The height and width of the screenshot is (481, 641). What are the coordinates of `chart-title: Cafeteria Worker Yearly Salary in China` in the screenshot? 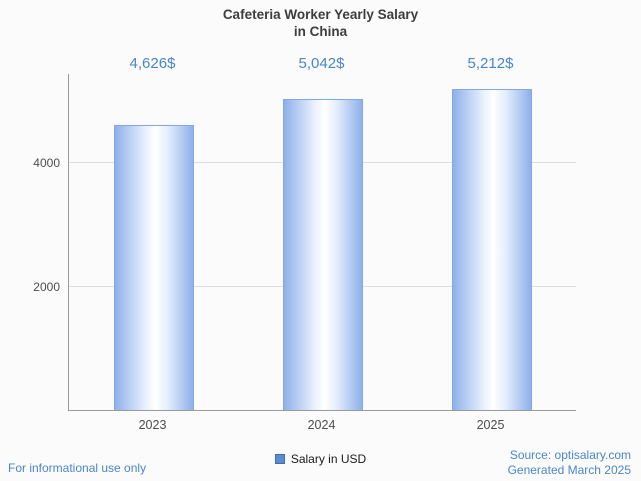 It's located at (320, 23).